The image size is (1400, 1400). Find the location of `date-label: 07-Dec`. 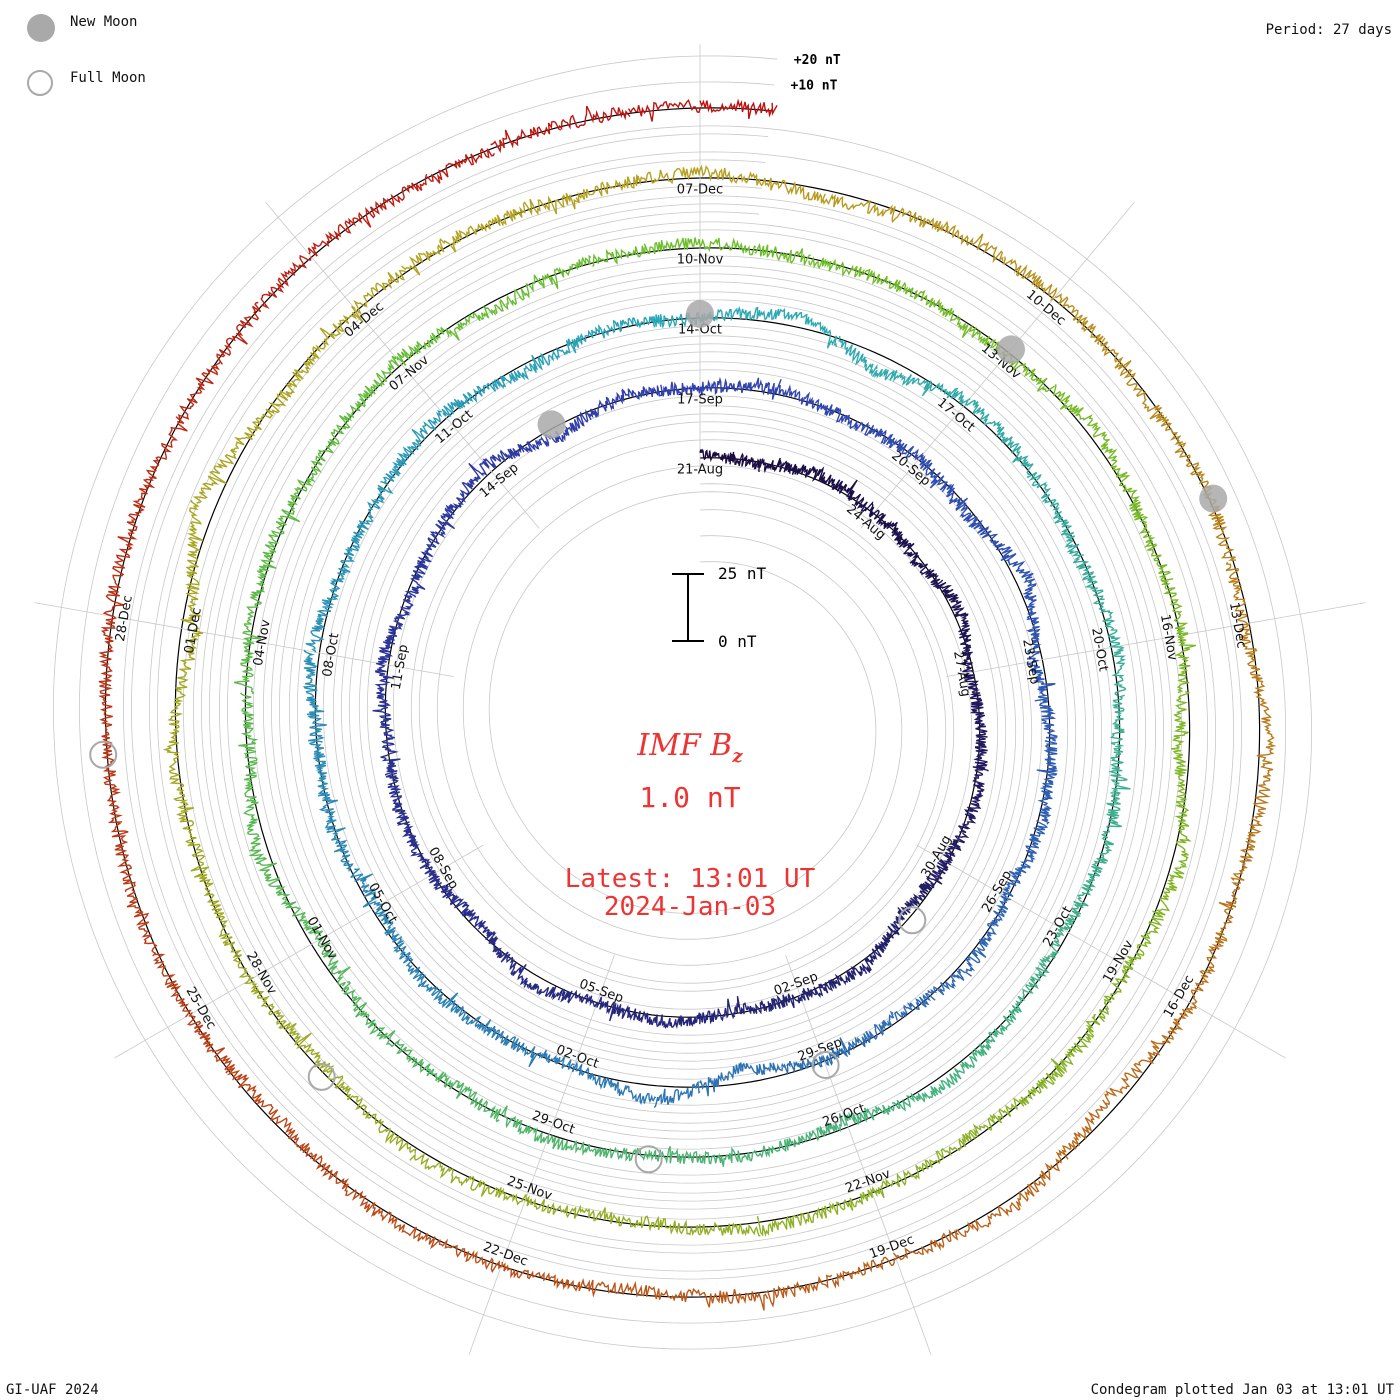

date-label: 07-Dec is located at coordinates (700, 190).